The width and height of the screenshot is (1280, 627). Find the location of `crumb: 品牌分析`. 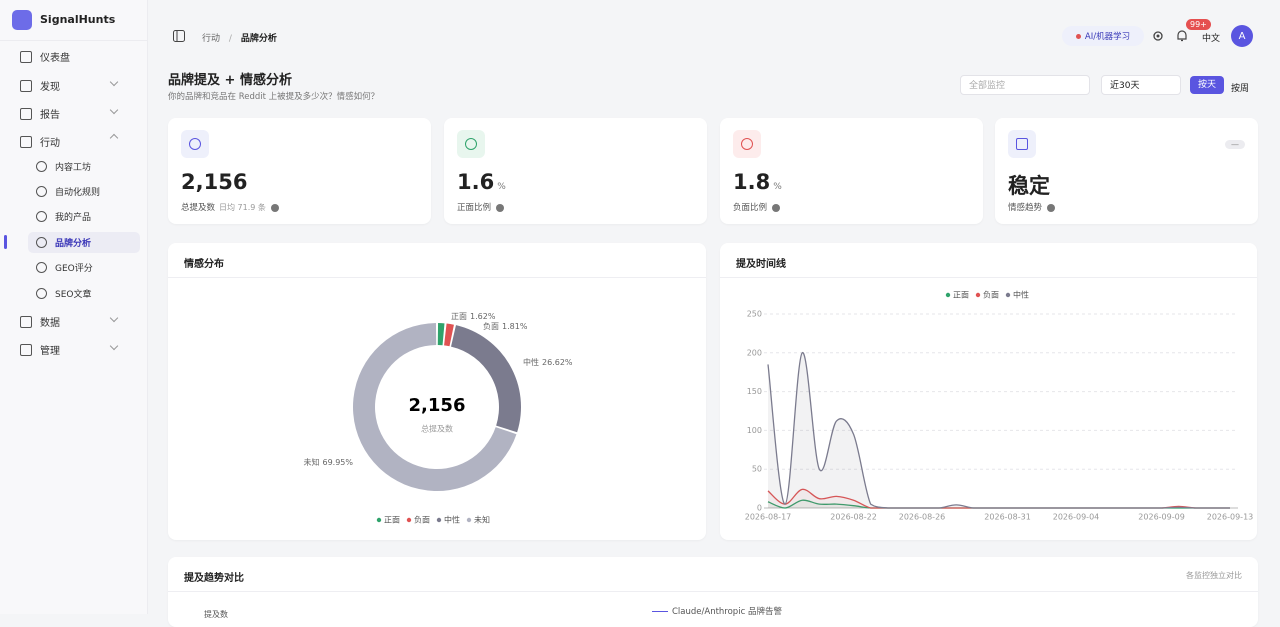

crumb: 品牌分析 is located at coordinates (258, 39).